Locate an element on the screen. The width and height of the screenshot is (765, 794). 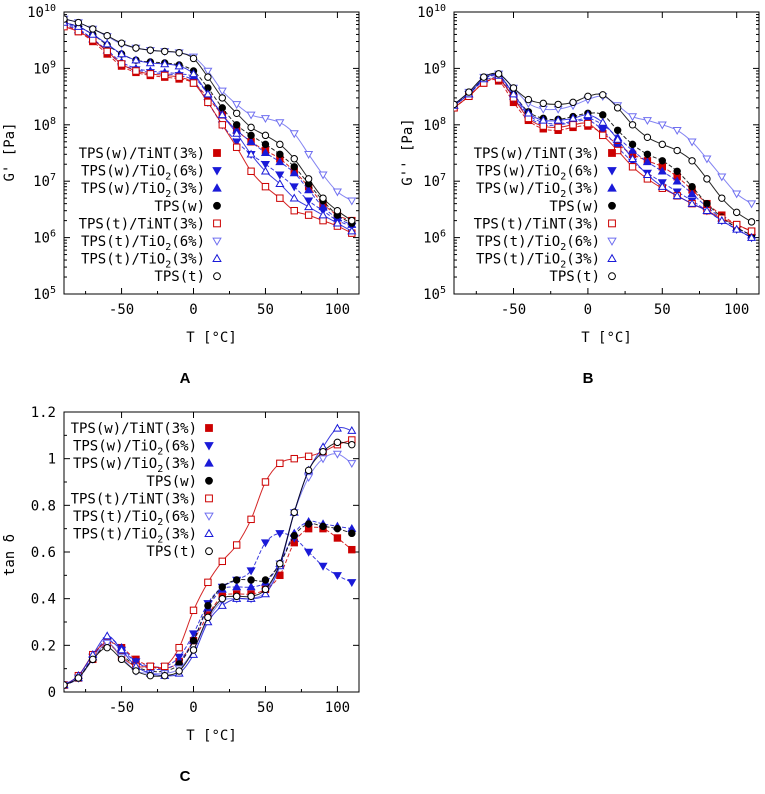
series-line is located at coordinates (208, 123).